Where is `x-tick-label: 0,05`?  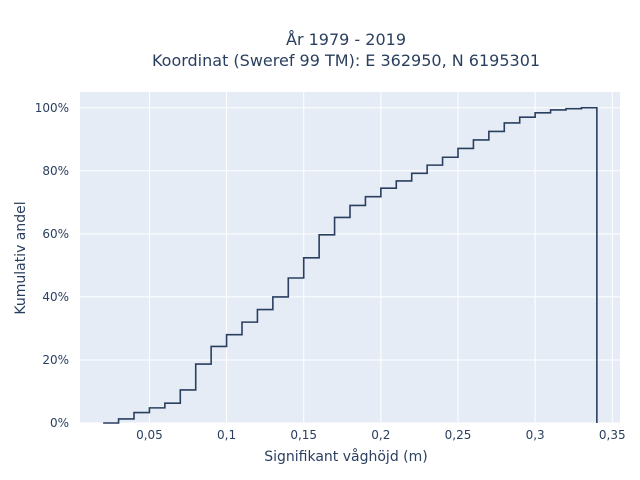 x-tick-label: 0,05 is located at coordinates (149, 435).